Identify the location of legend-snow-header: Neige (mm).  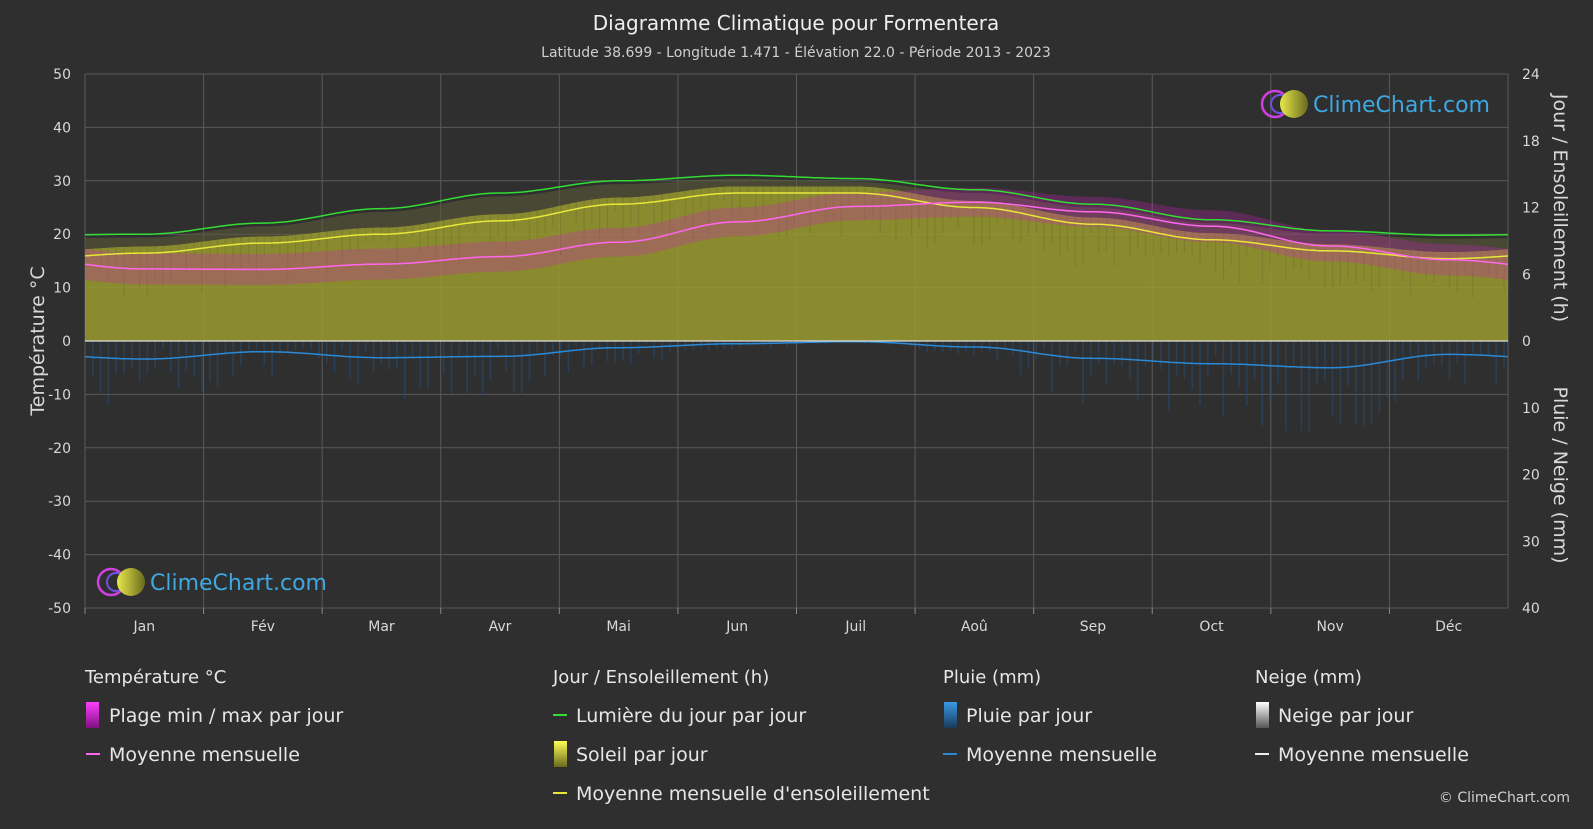
(1308, 677).